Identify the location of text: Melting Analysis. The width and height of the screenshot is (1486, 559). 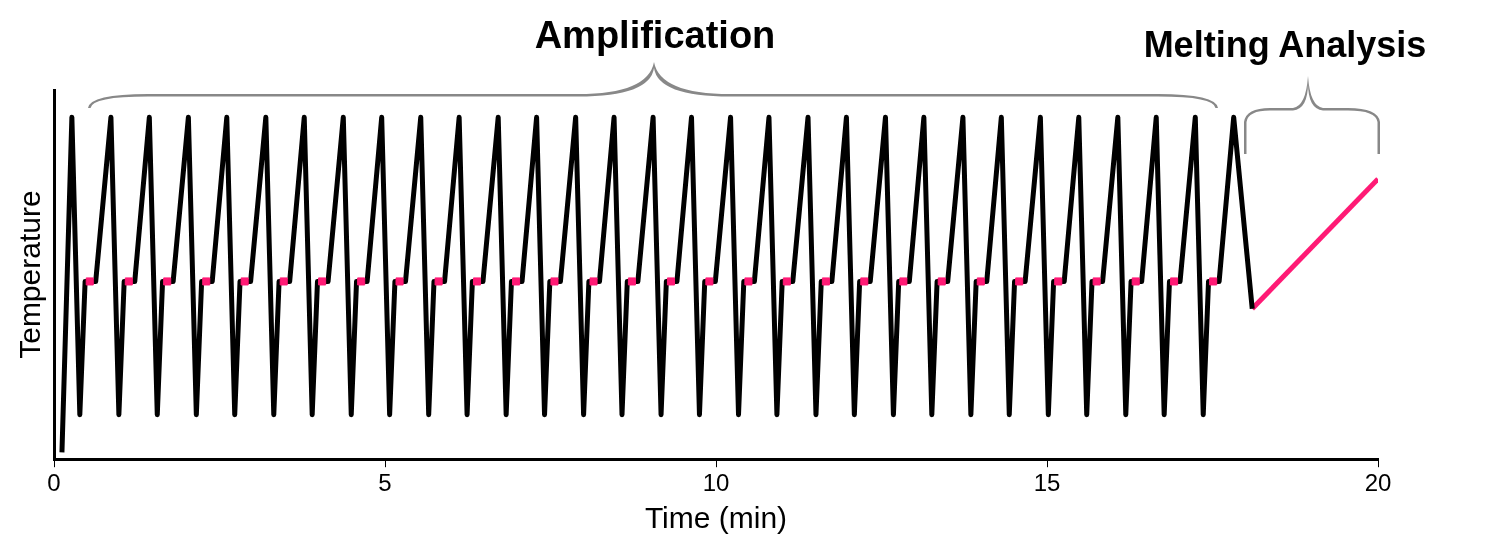
(1285, 45).